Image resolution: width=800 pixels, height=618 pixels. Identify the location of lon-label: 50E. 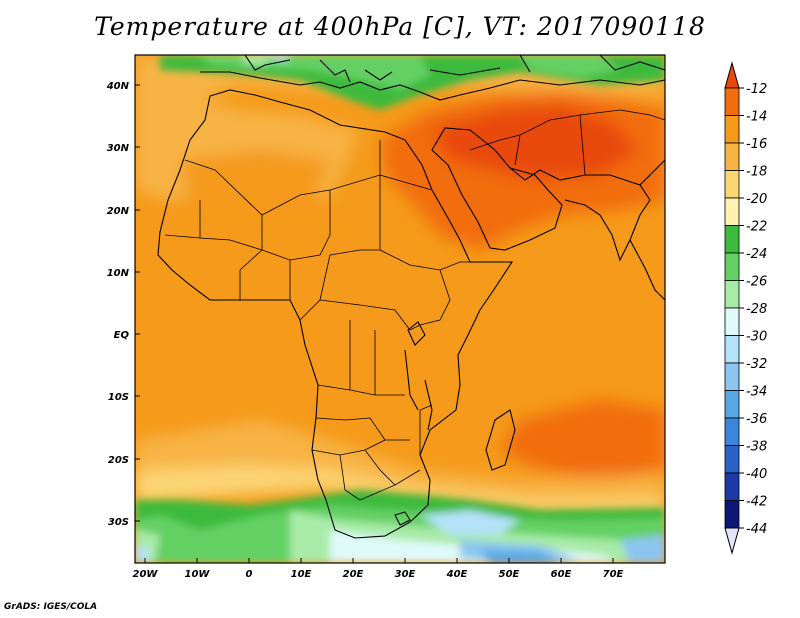
(509, 574).